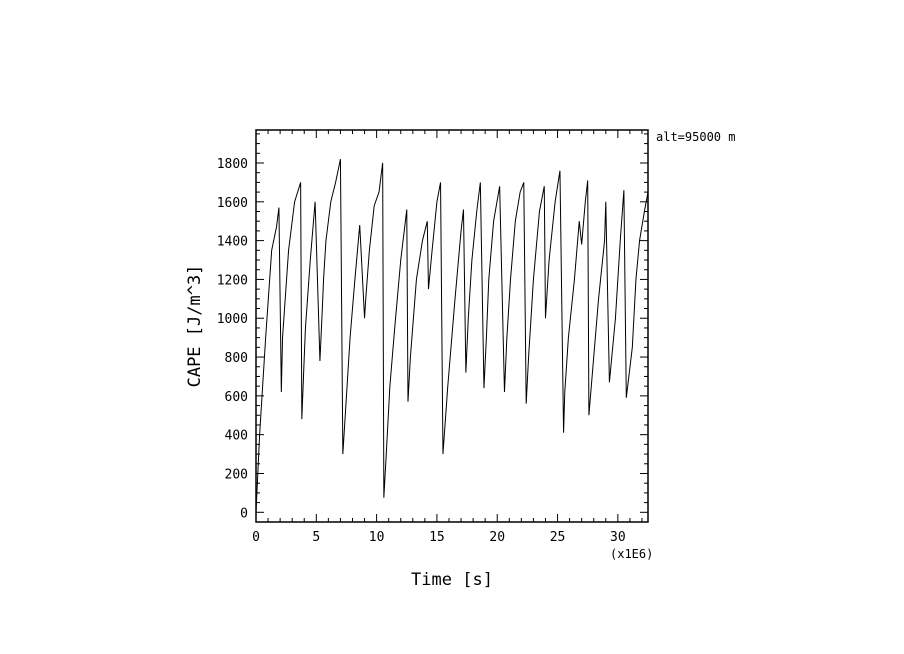 The width and height of the screenshot is (904, 654). Describe the element at coordinates (232, 319) in the screenshot. I see `y-tick-label: 1000` at that location.